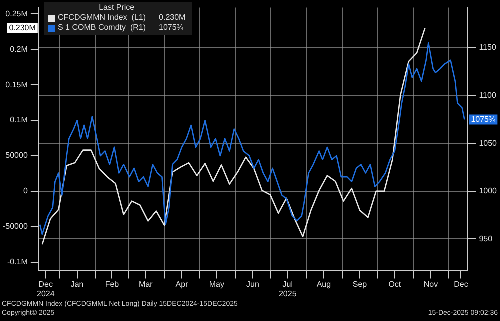  What do you see at coordinates (253, 284) in the screenshot?
I see `x-tick-label: Jun` at bounding box center [253, 284].